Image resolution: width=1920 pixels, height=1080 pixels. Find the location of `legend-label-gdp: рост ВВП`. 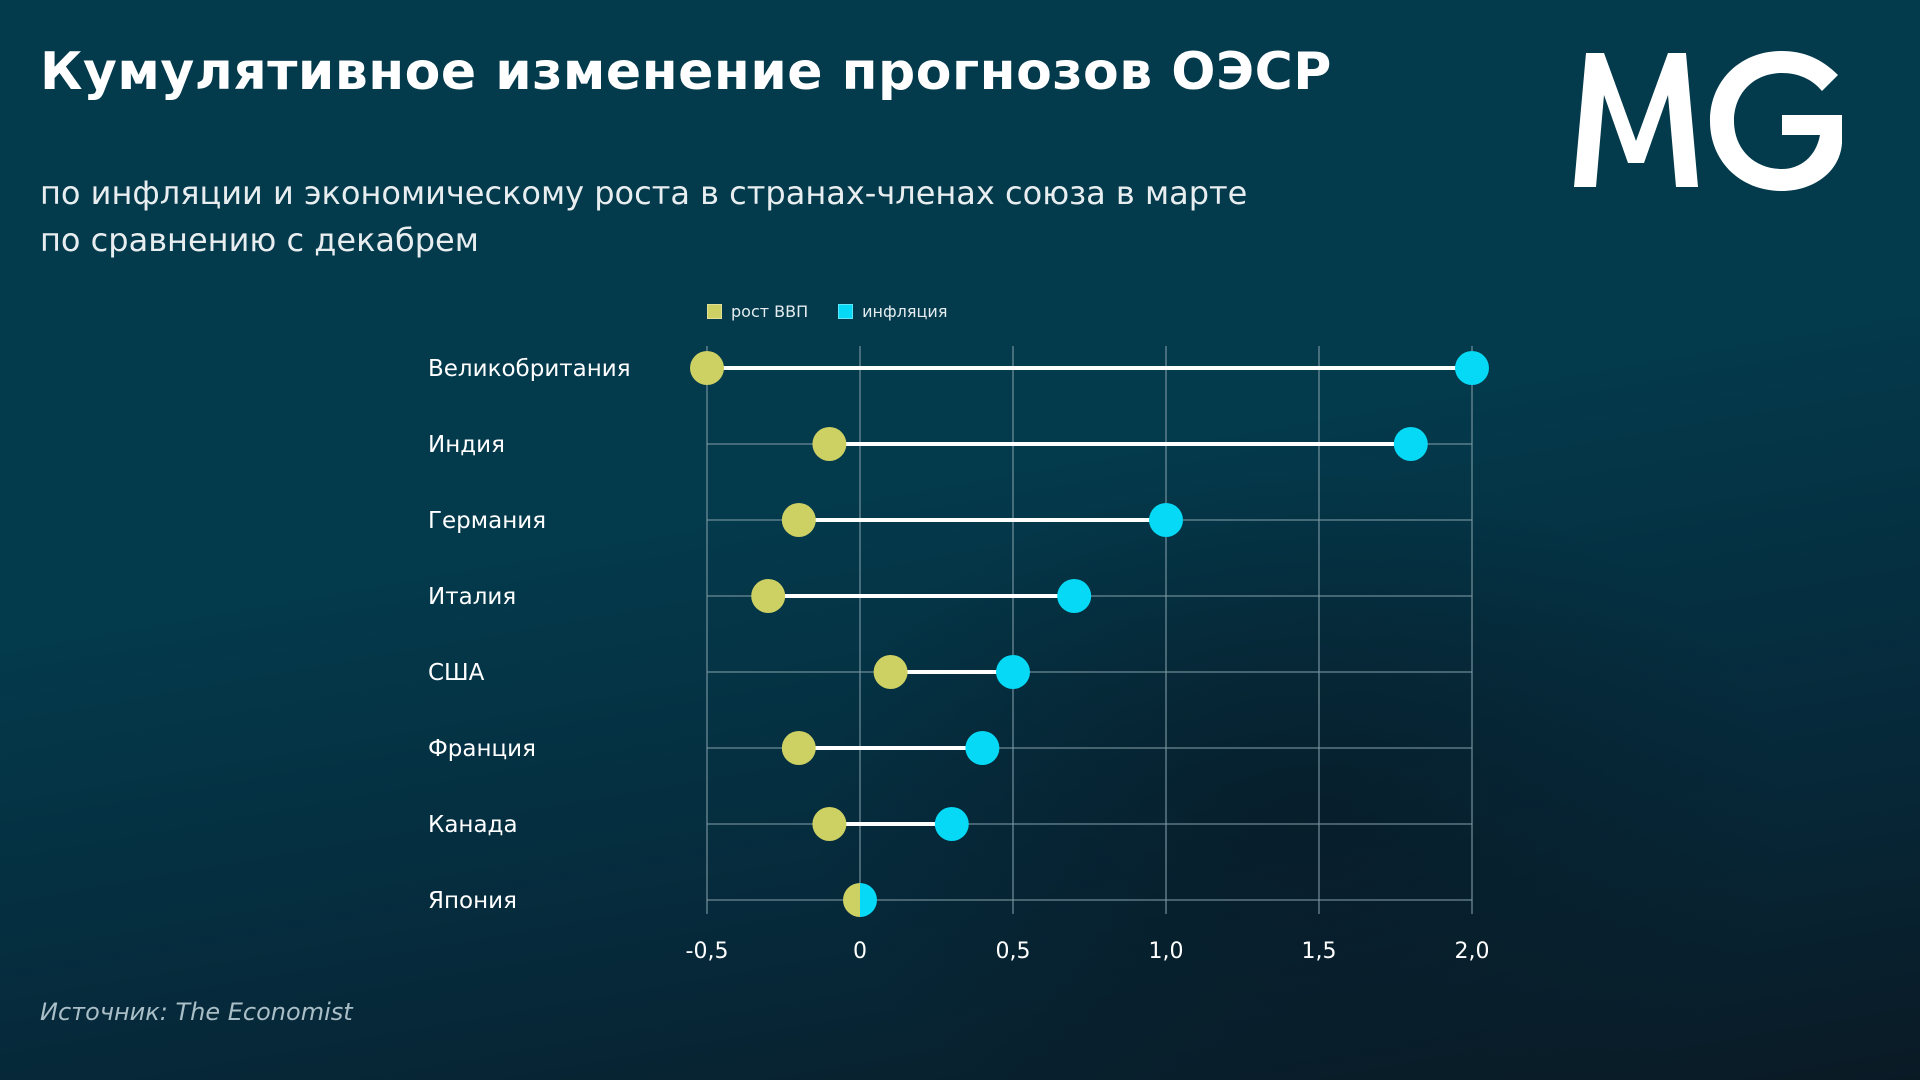

legend-label-gdp: рост ВВП is located at coordinates (770, 311).